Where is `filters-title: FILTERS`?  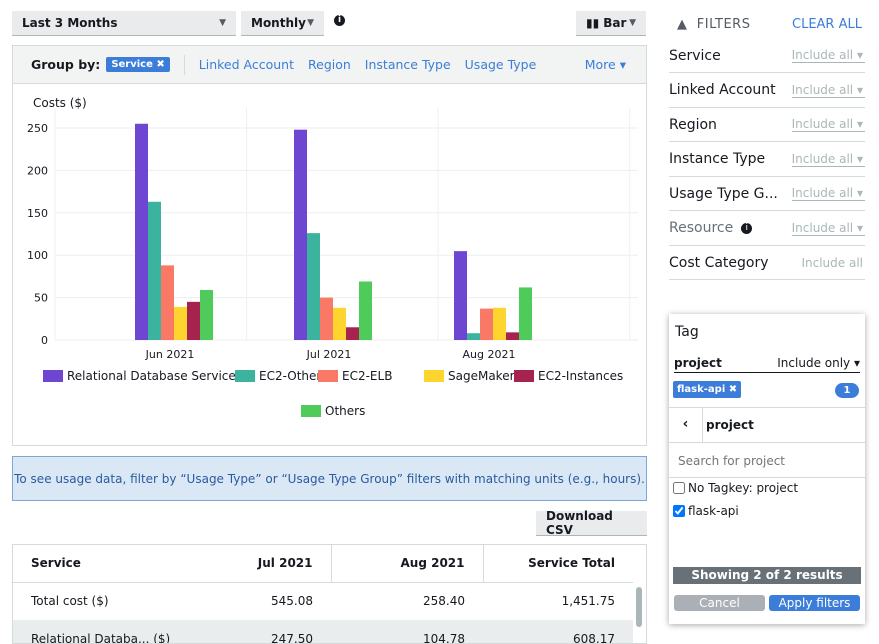 filters-title: FILTERS is located at coordinates (723, 24).